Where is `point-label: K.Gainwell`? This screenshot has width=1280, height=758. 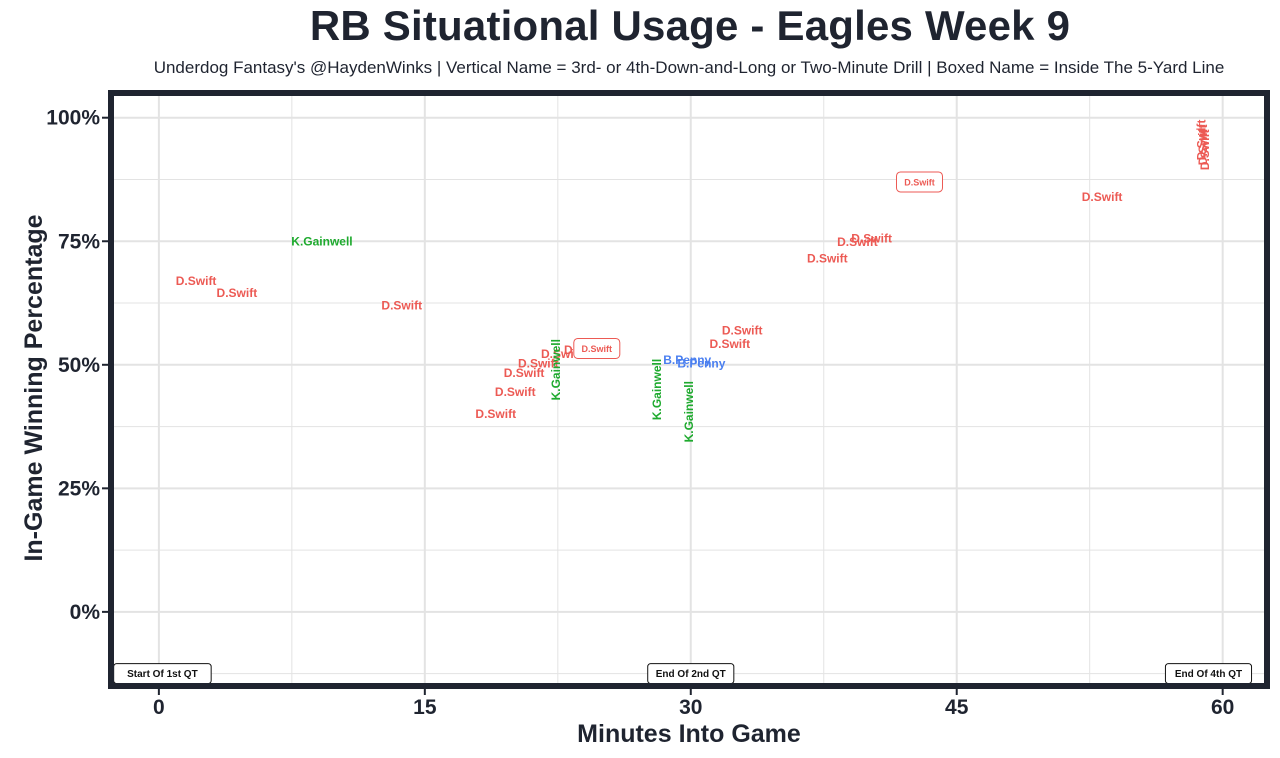 point-label: K.Gainwell is located at coordinates (321, 241).